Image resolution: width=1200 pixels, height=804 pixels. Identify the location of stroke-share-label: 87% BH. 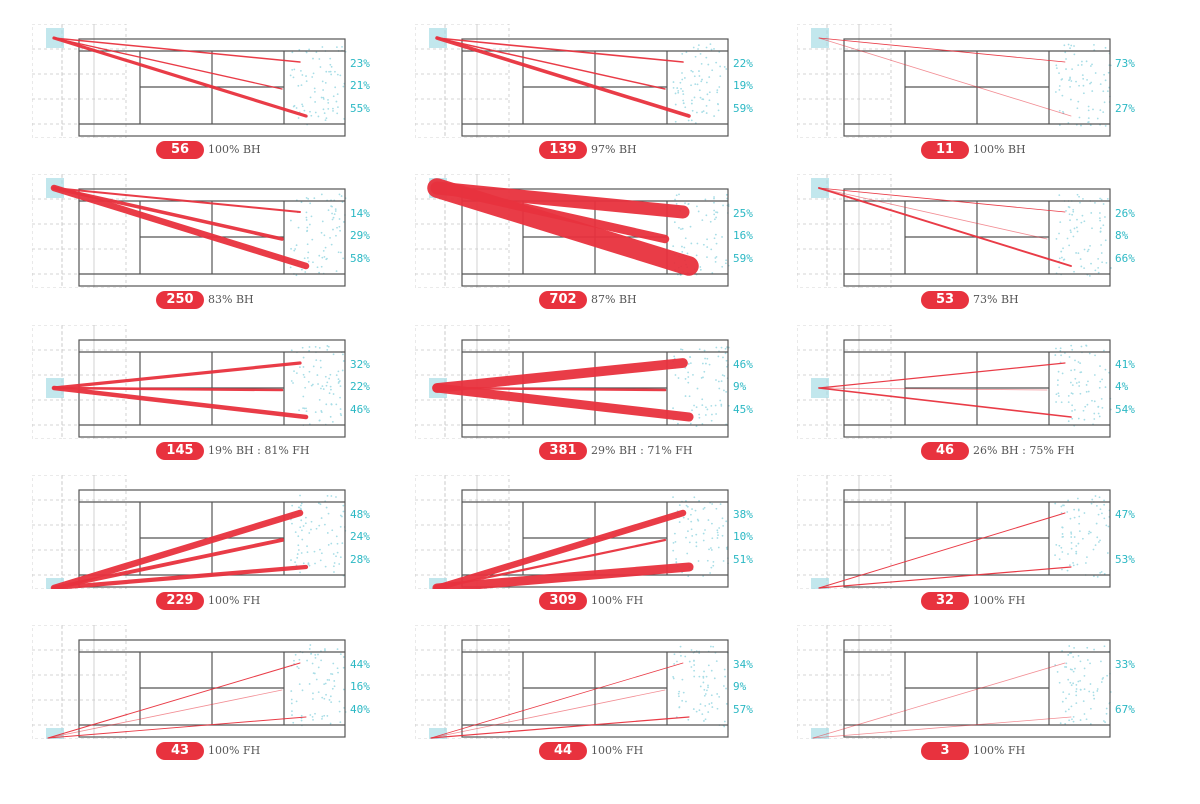
(614, 299).